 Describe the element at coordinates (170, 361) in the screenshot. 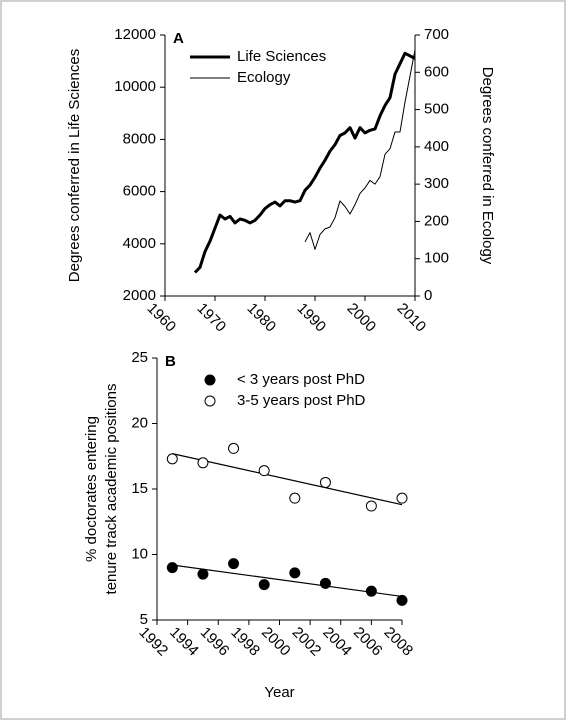

I see `panel-label: B` at that location.